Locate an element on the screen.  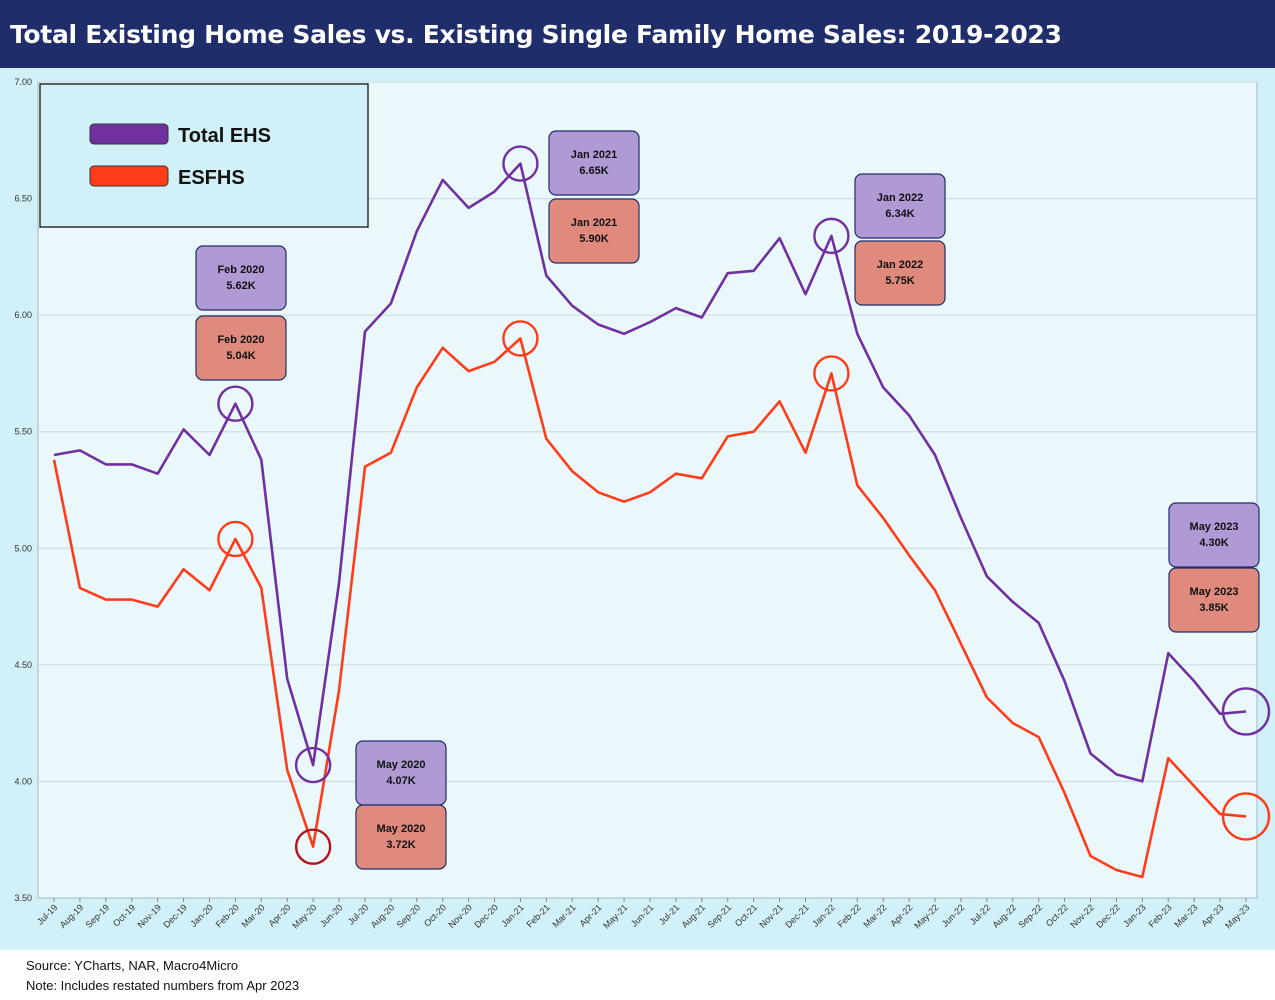
y-tick-label: 4.00 is located at coordinates (23, 781).